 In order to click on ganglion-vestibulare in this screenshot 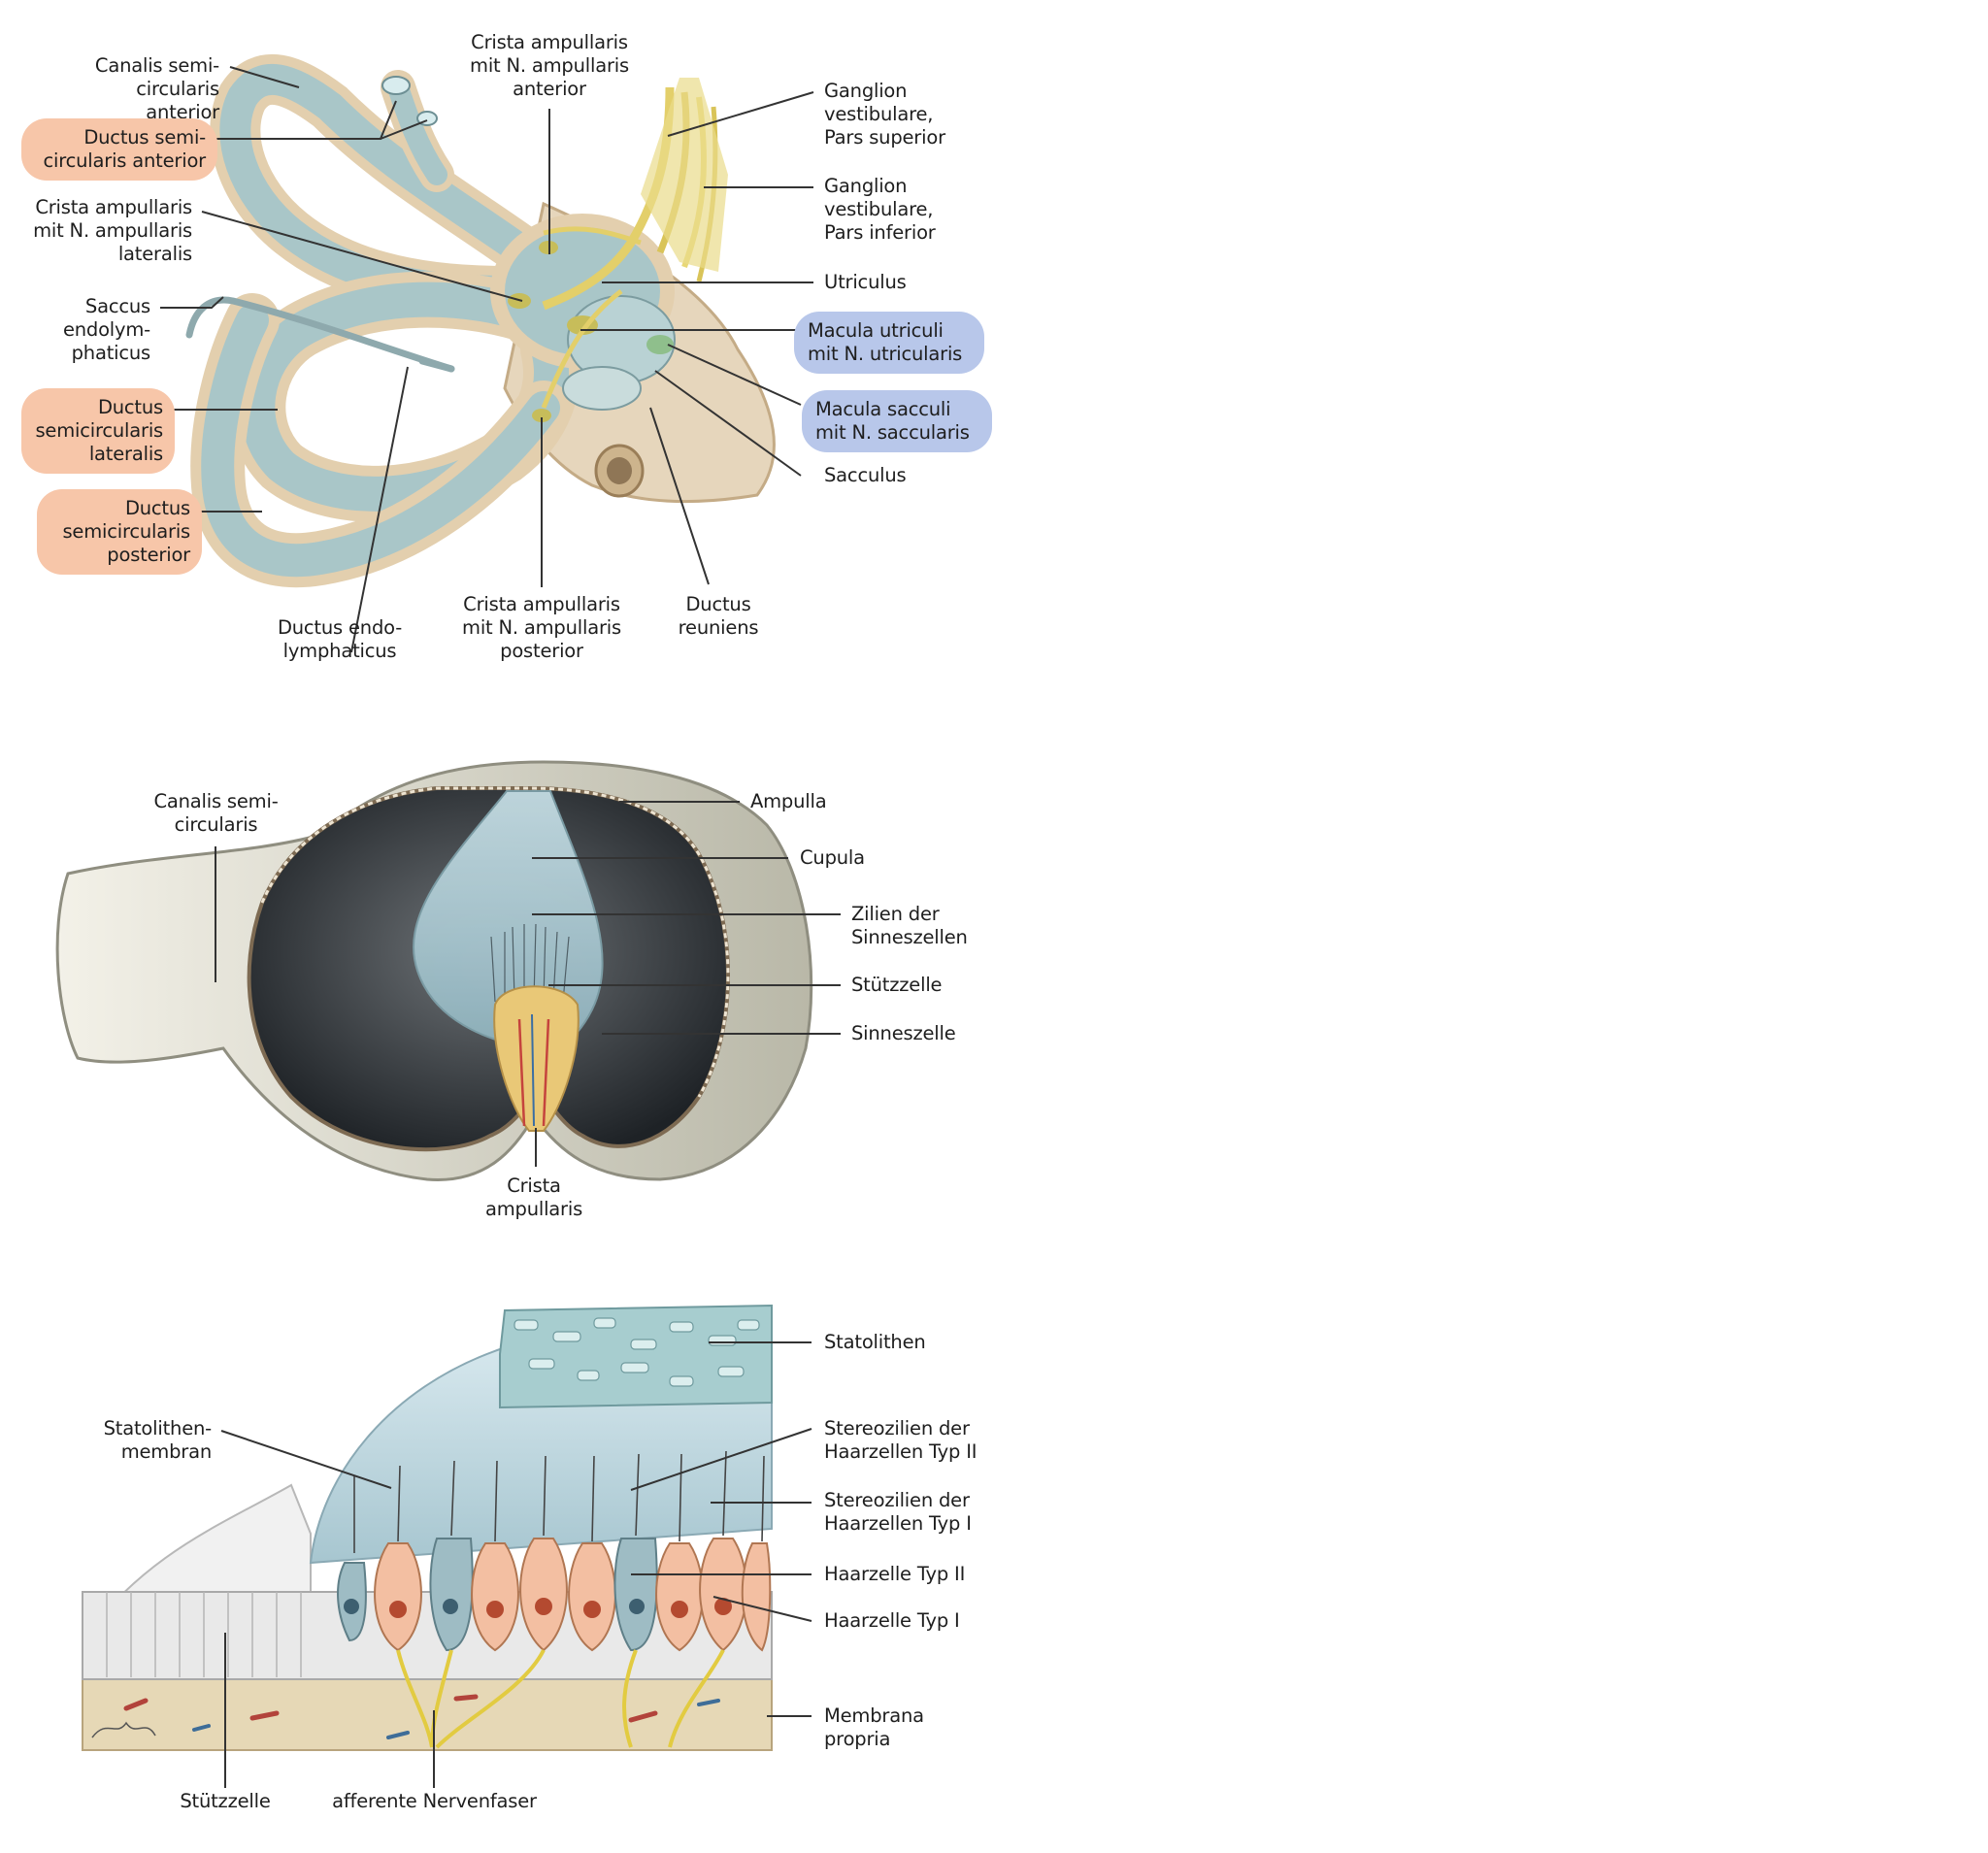, I will do `click(635, 244)`.